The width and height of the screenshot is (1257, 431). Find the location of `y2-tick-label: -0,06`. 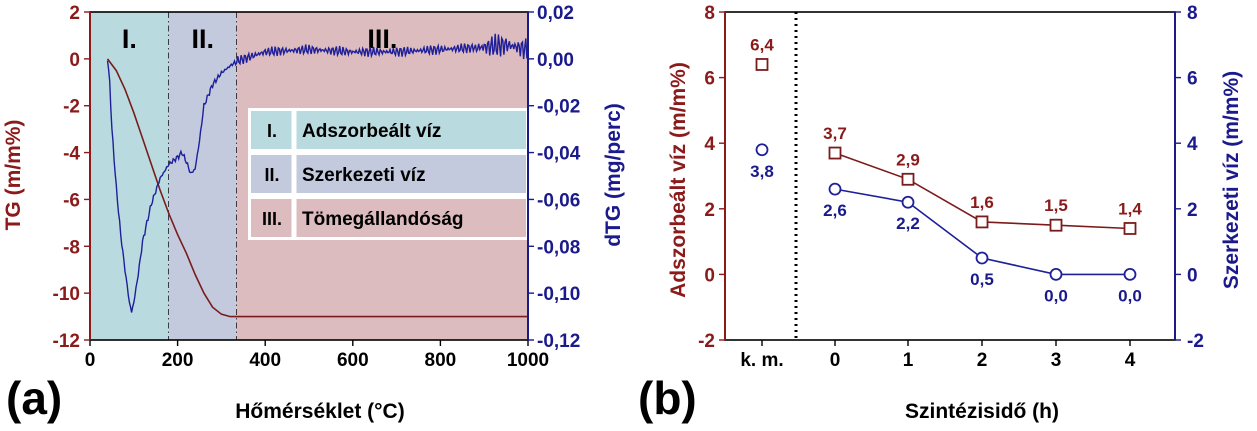

y2-tick-label: -0,06 is located at coordinates (558, 200).